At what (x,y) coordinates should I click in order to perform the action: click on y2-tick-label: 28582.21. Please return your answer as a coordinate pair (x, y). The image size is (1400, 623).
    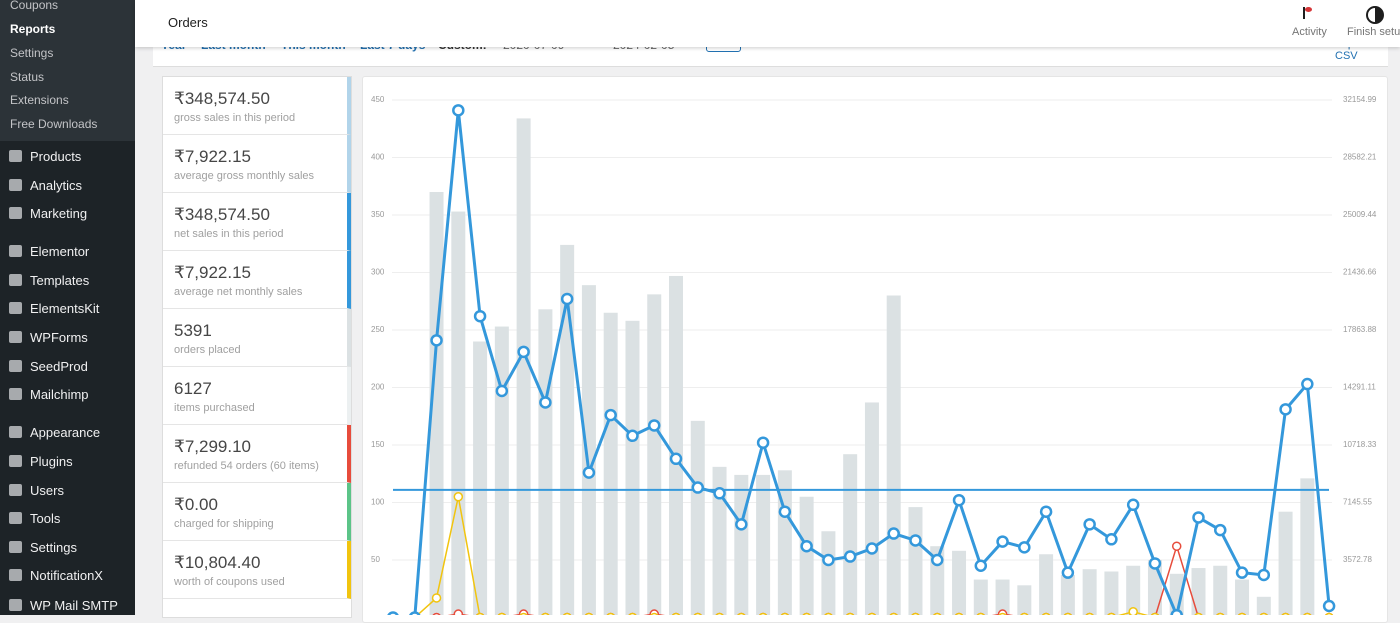
    Looking at the image, I should click on (1360, 157).